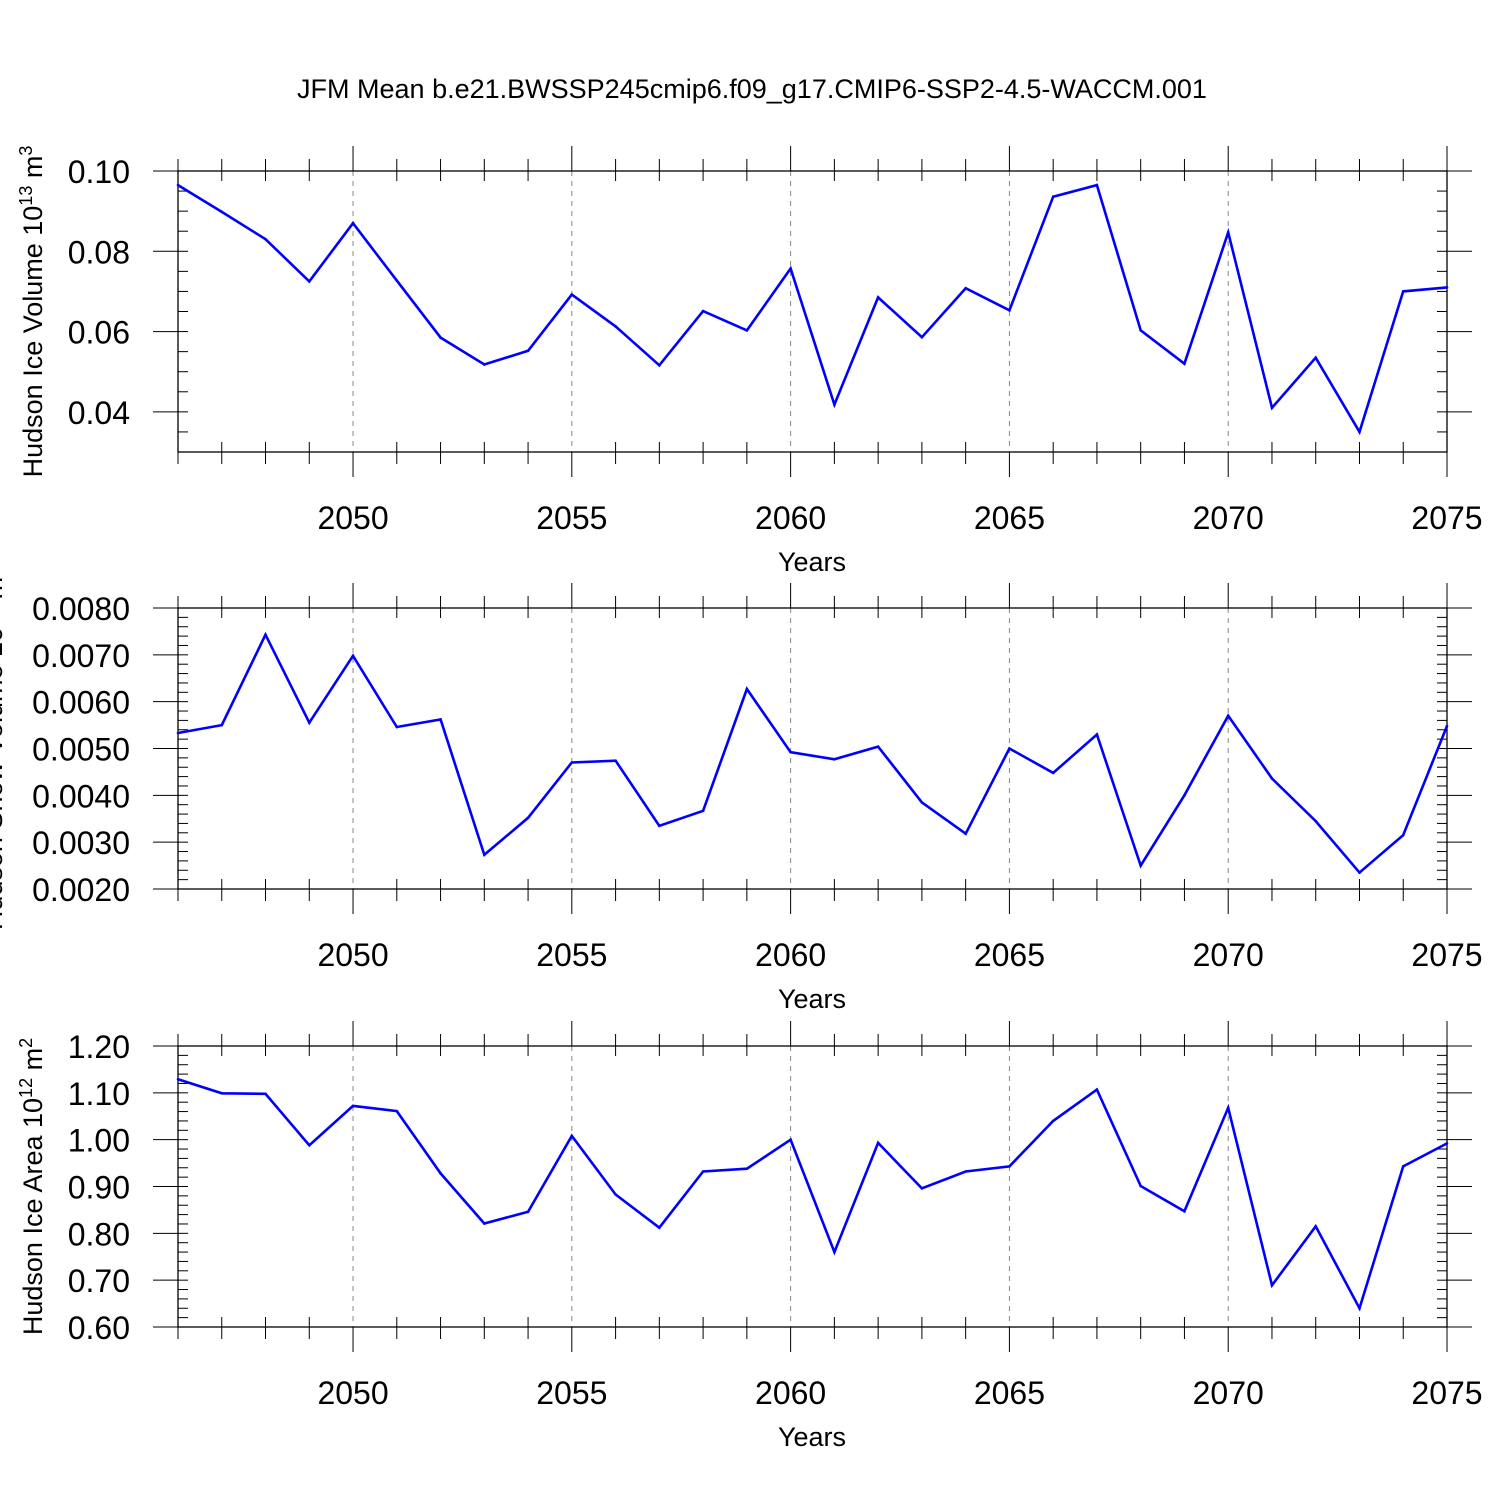  I want to click on y-tick-label: 0.0050, so click(81, 750).